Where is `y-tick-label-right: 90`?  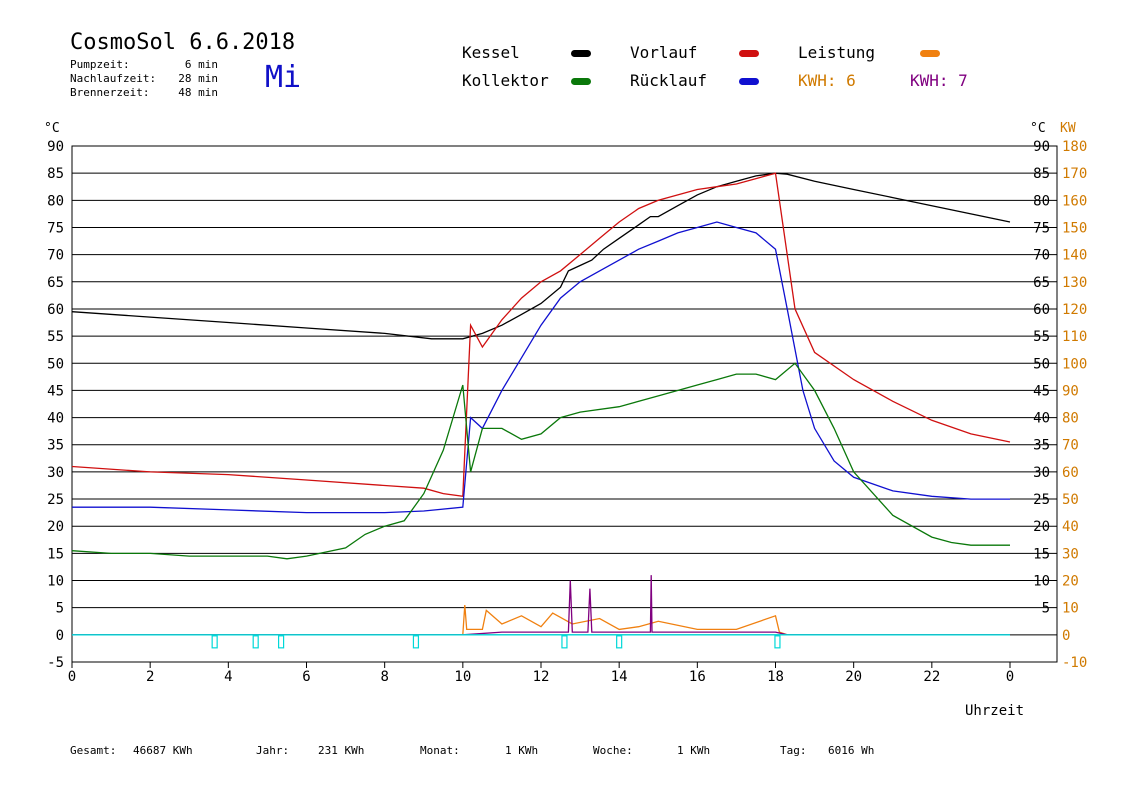 y-tick-label-right: 90 is located at coordinates (1041, 147).